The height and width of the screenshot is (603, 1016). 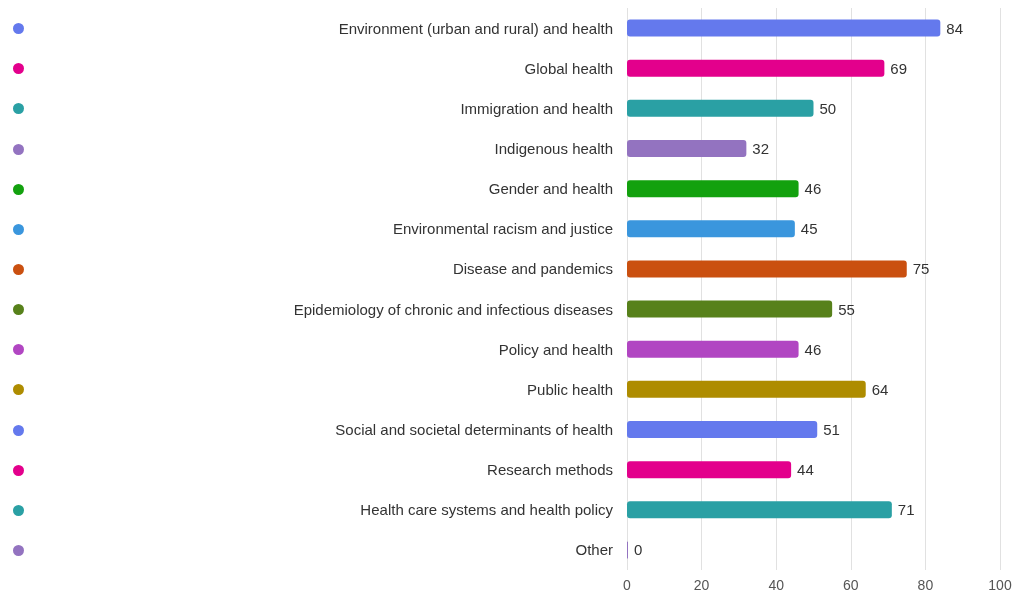 What do you see at coordinates (638, 550) in the screenshot?
I see `data-label: 0` at bounding box center [638, 550].